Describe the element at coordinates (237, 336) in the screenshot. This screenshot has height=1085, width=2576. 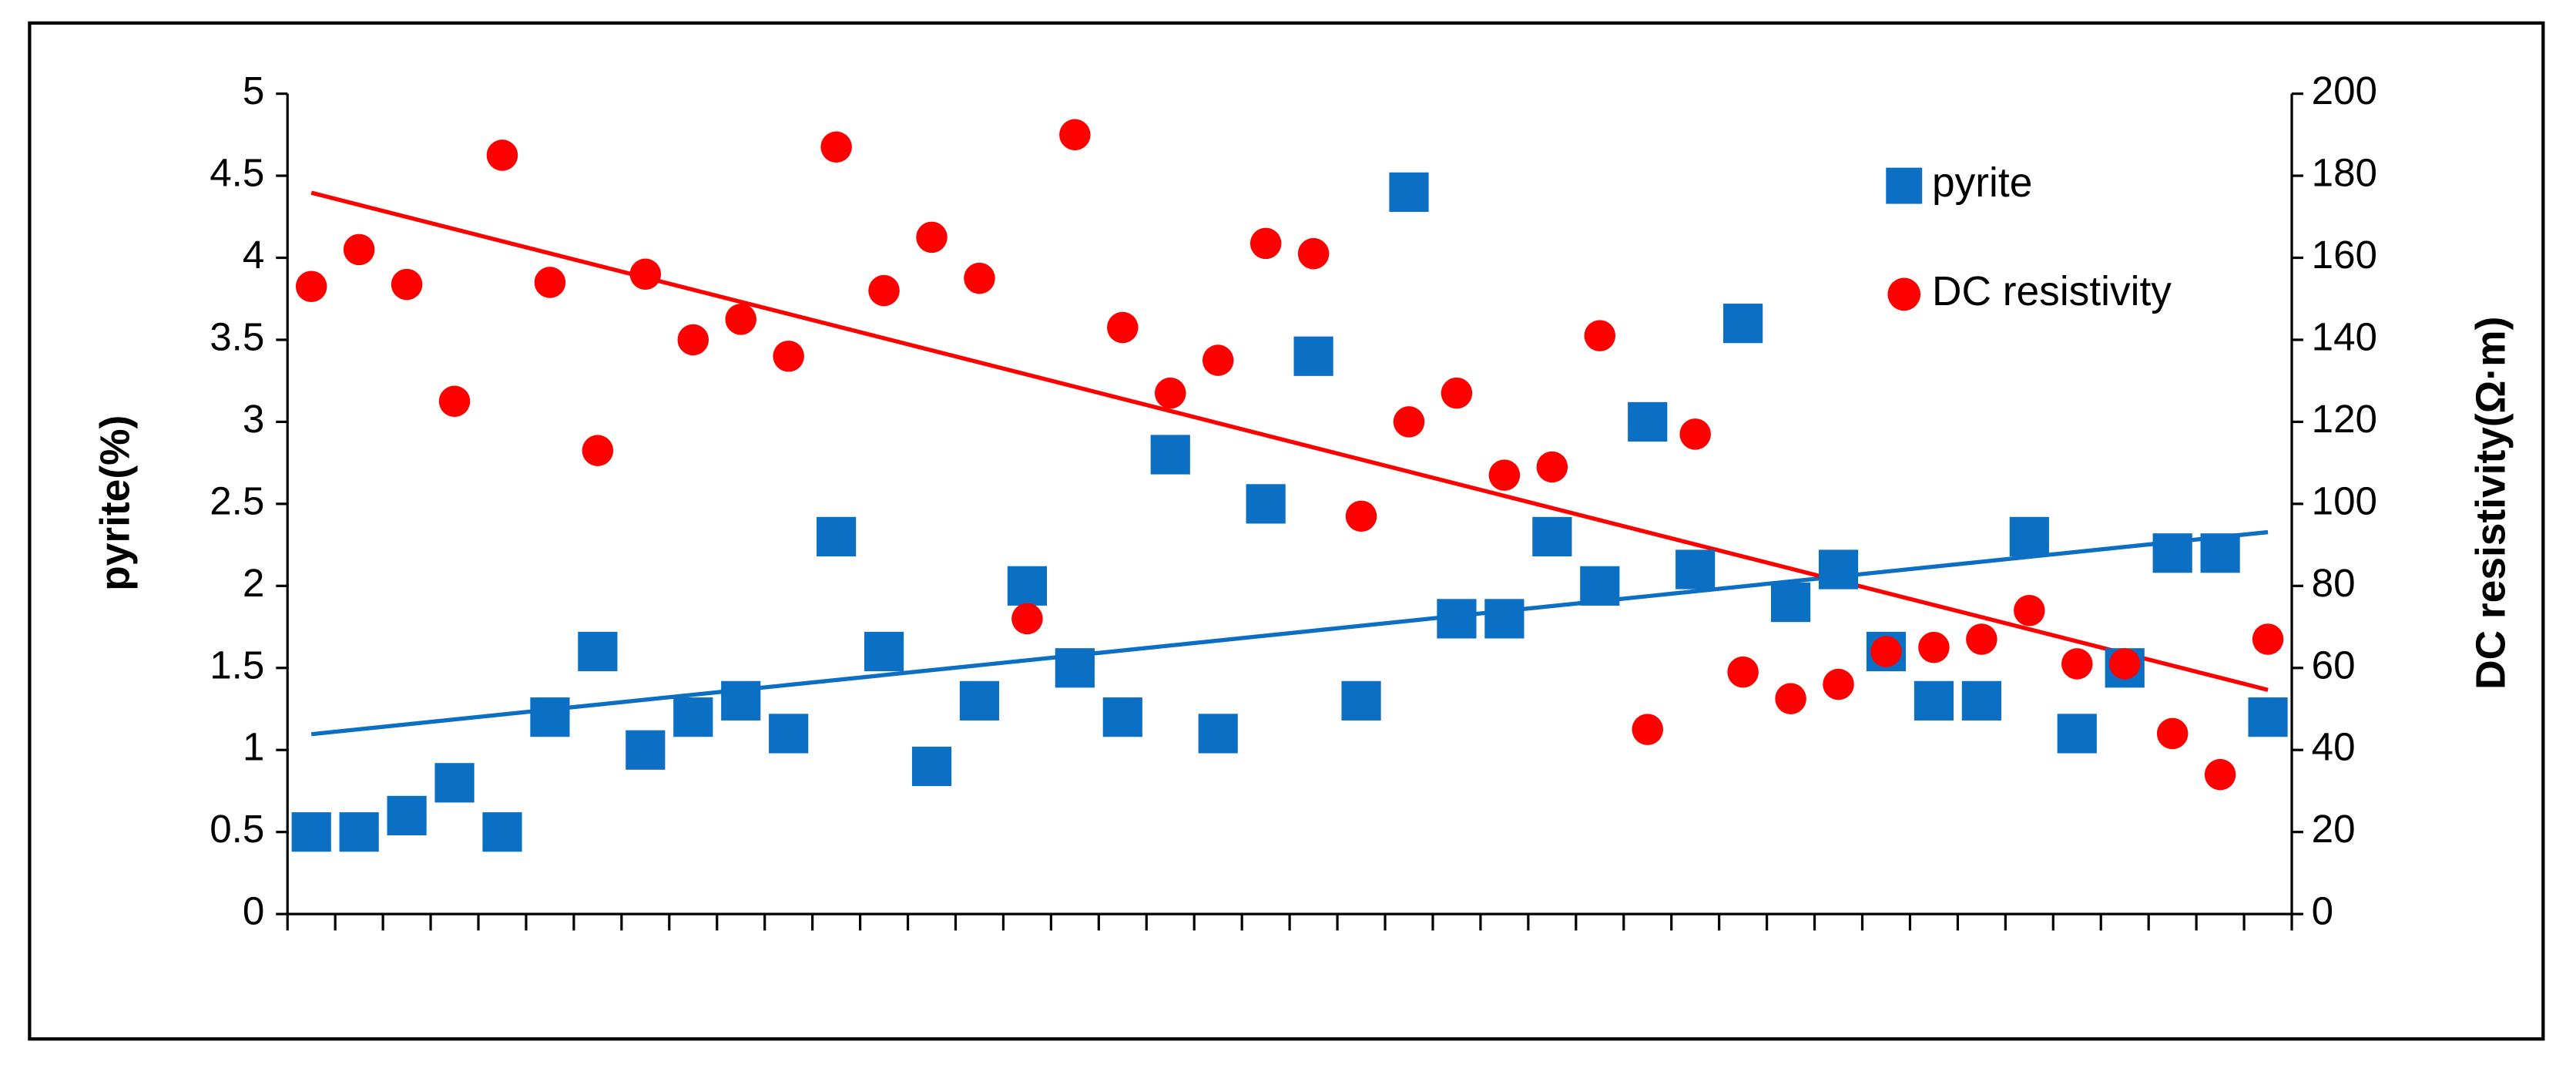
I see `y-tick-label: 3.5` at that location.